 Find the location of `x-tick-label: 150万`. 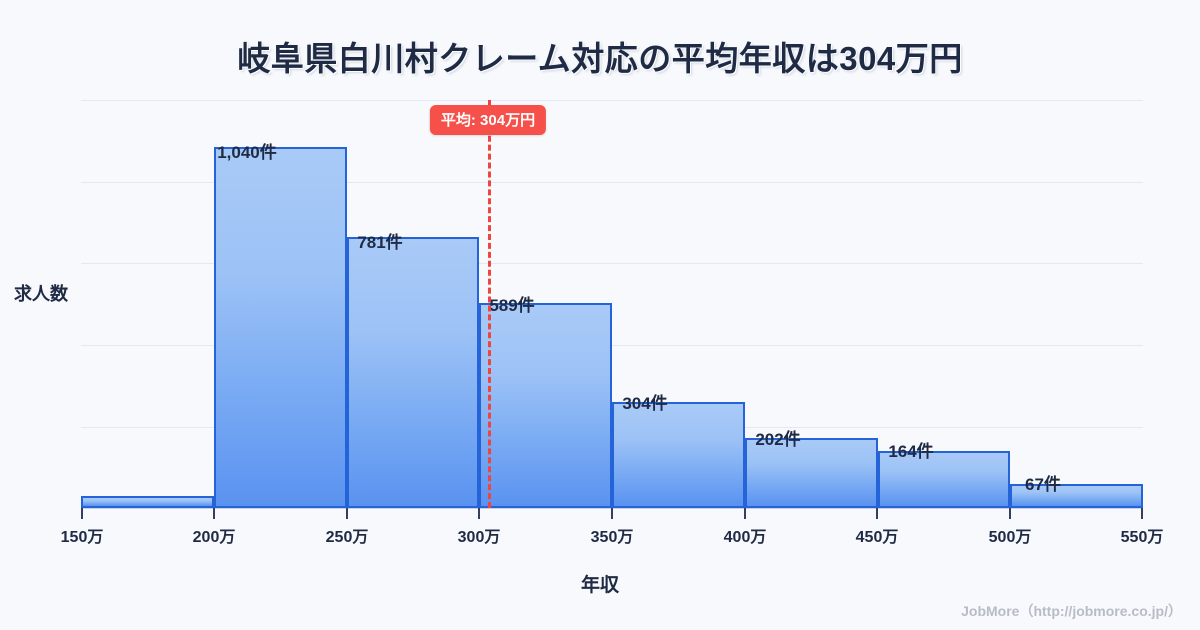

x-tick-label: 150万 is located at coordinates (82, 537).